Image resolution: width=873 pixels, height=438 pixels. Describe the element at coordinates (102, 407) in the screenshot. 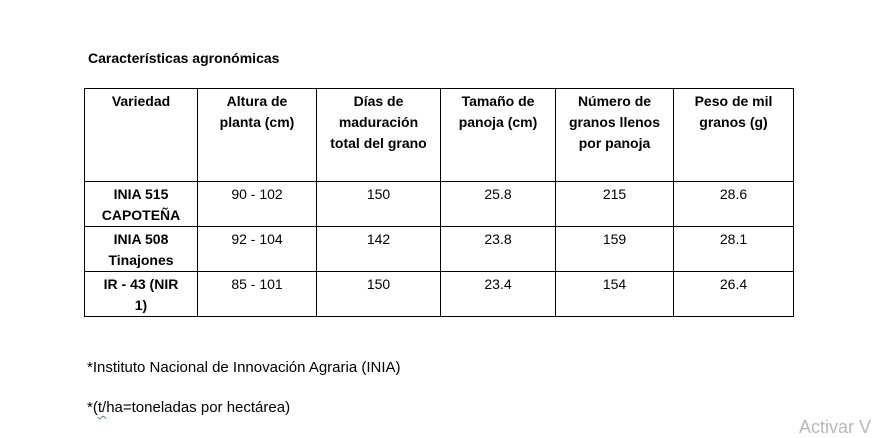

I see `spellcheck-marked-text: t/` at that location.